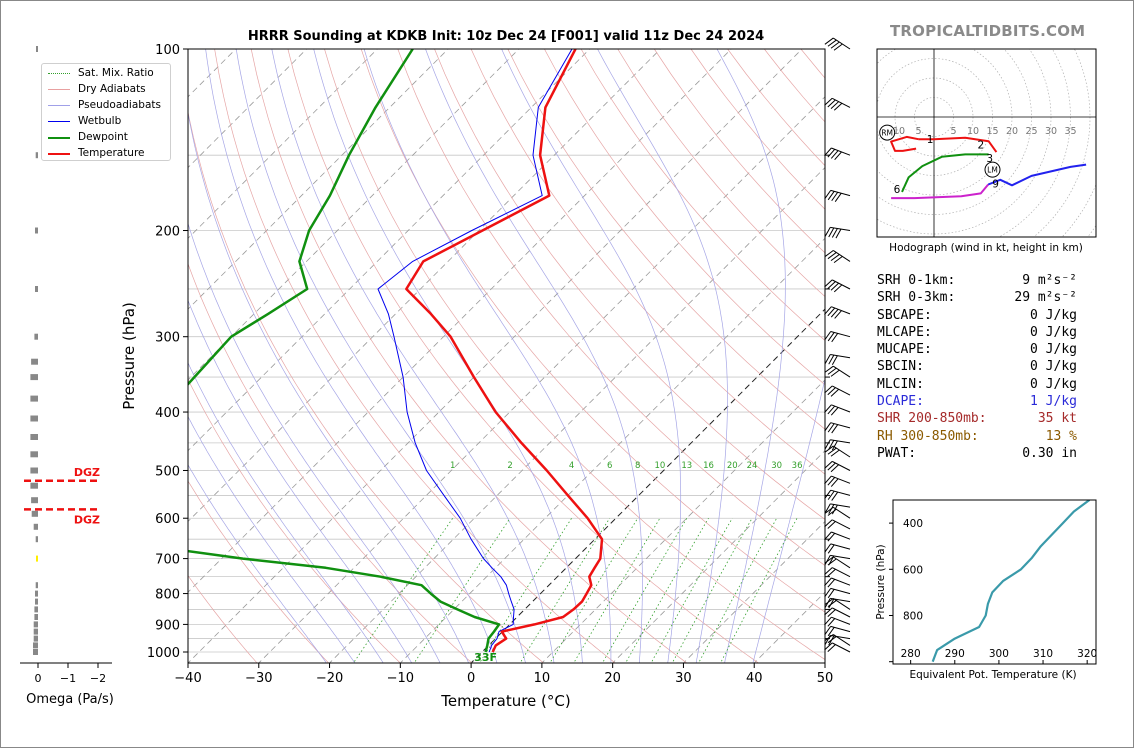 This screenshot has width=1134, height=748. Describe the element at coordinates (992, 131) in the screenshot. I see `hodograph-ring-label: 15` at that location.